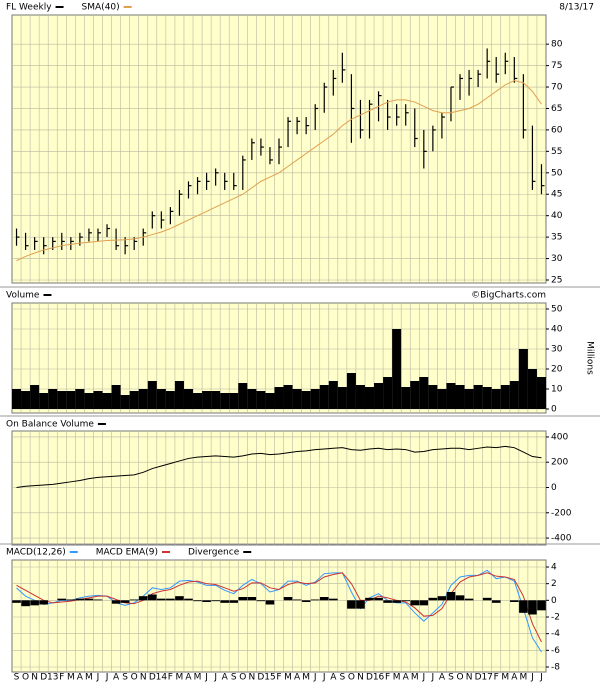 This screenshot has height=683, width=600. What do you see at coordinates (557, 390) in the screenshot?
I see `y-tick-label: 10` at bounding box center [557, 390].